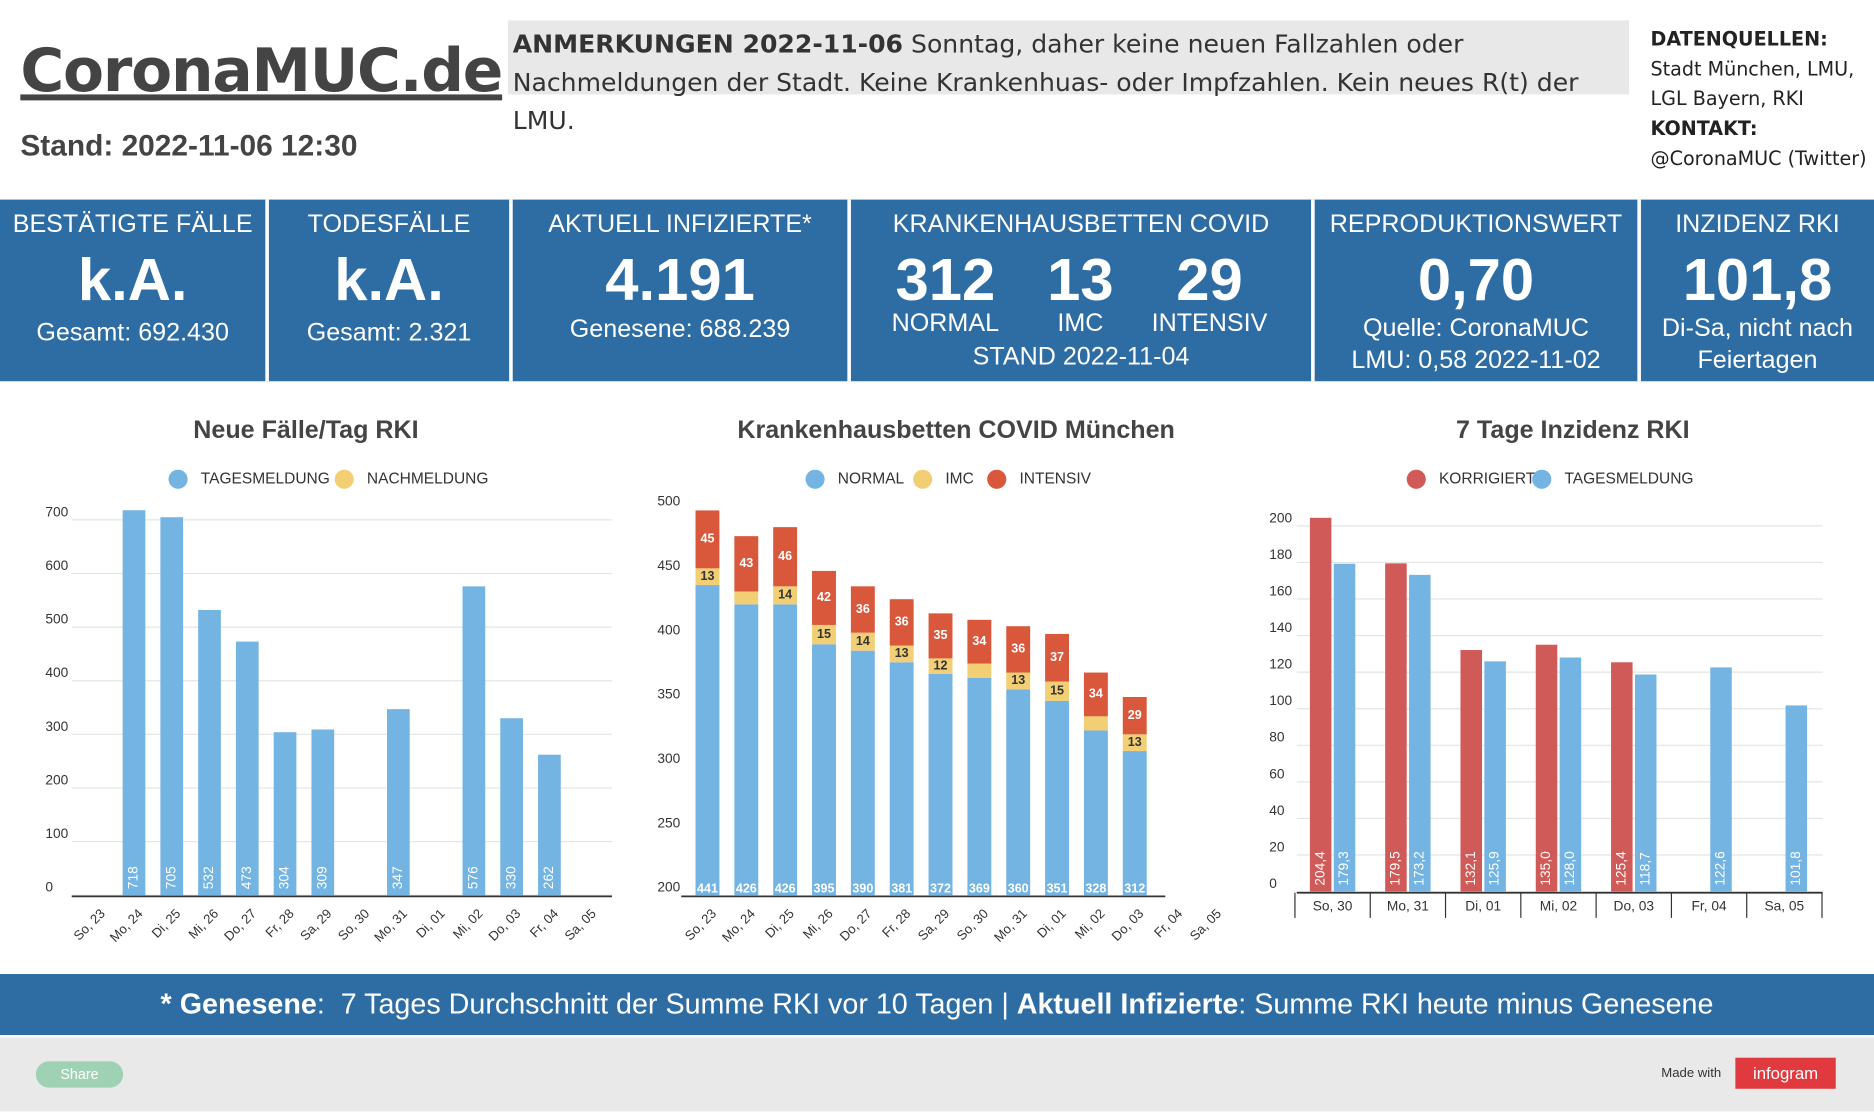 This screenshot has height=1116, width=1874. Describe the element at coordinates (510, 877) in the screenshot. I see `value-label: 330` at that location.